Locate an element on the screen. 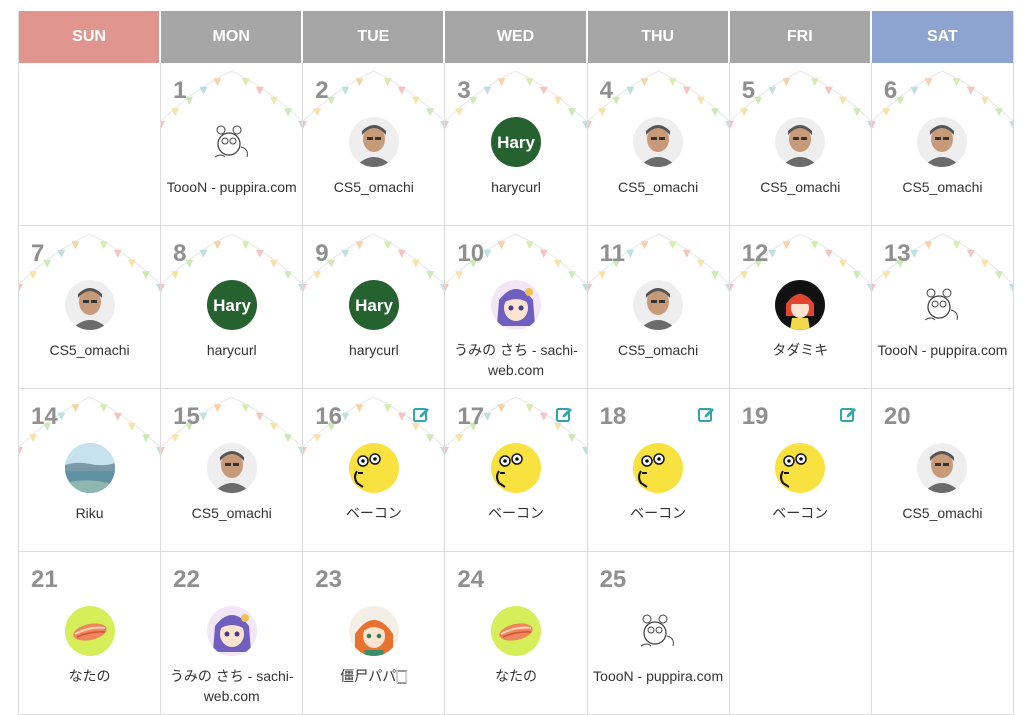  day-cell: 4 CS5_omachi is located at coordinates (658, 144).